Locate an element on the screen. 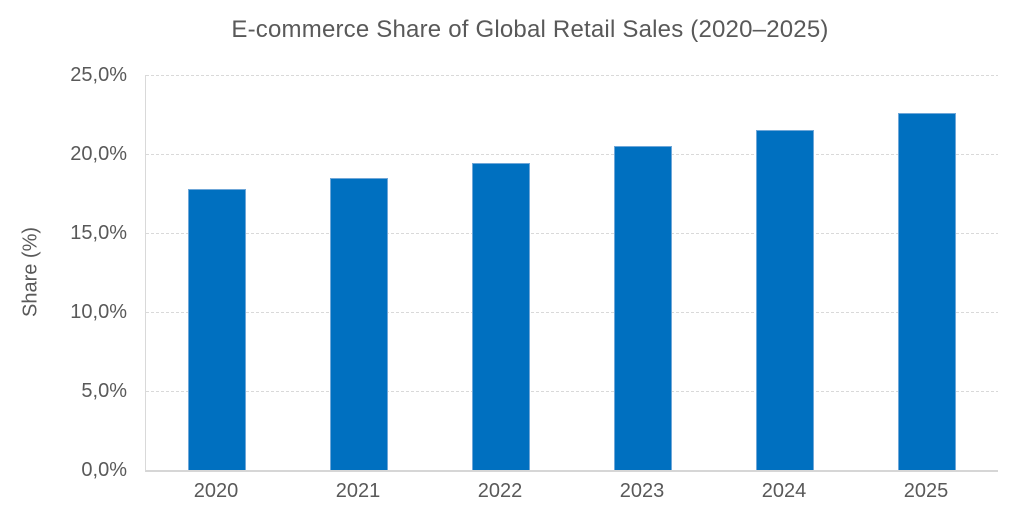  x-tick-label-2021: 2021 is located at coordinates (358, 491).